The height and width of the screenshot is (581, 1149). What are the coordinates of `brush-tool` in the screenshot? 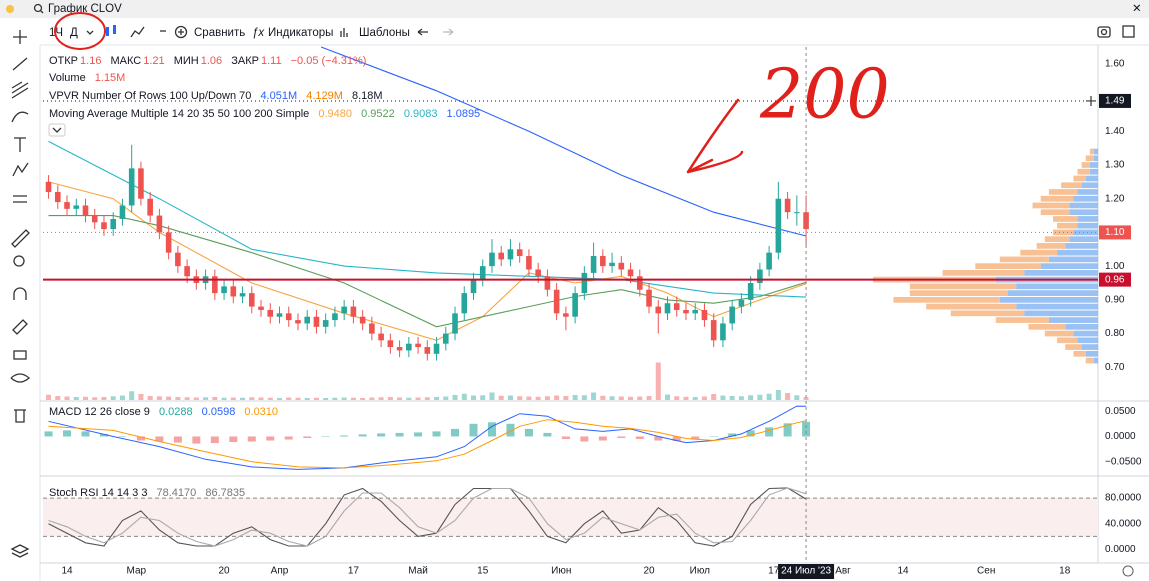 It's located at (20, 117).